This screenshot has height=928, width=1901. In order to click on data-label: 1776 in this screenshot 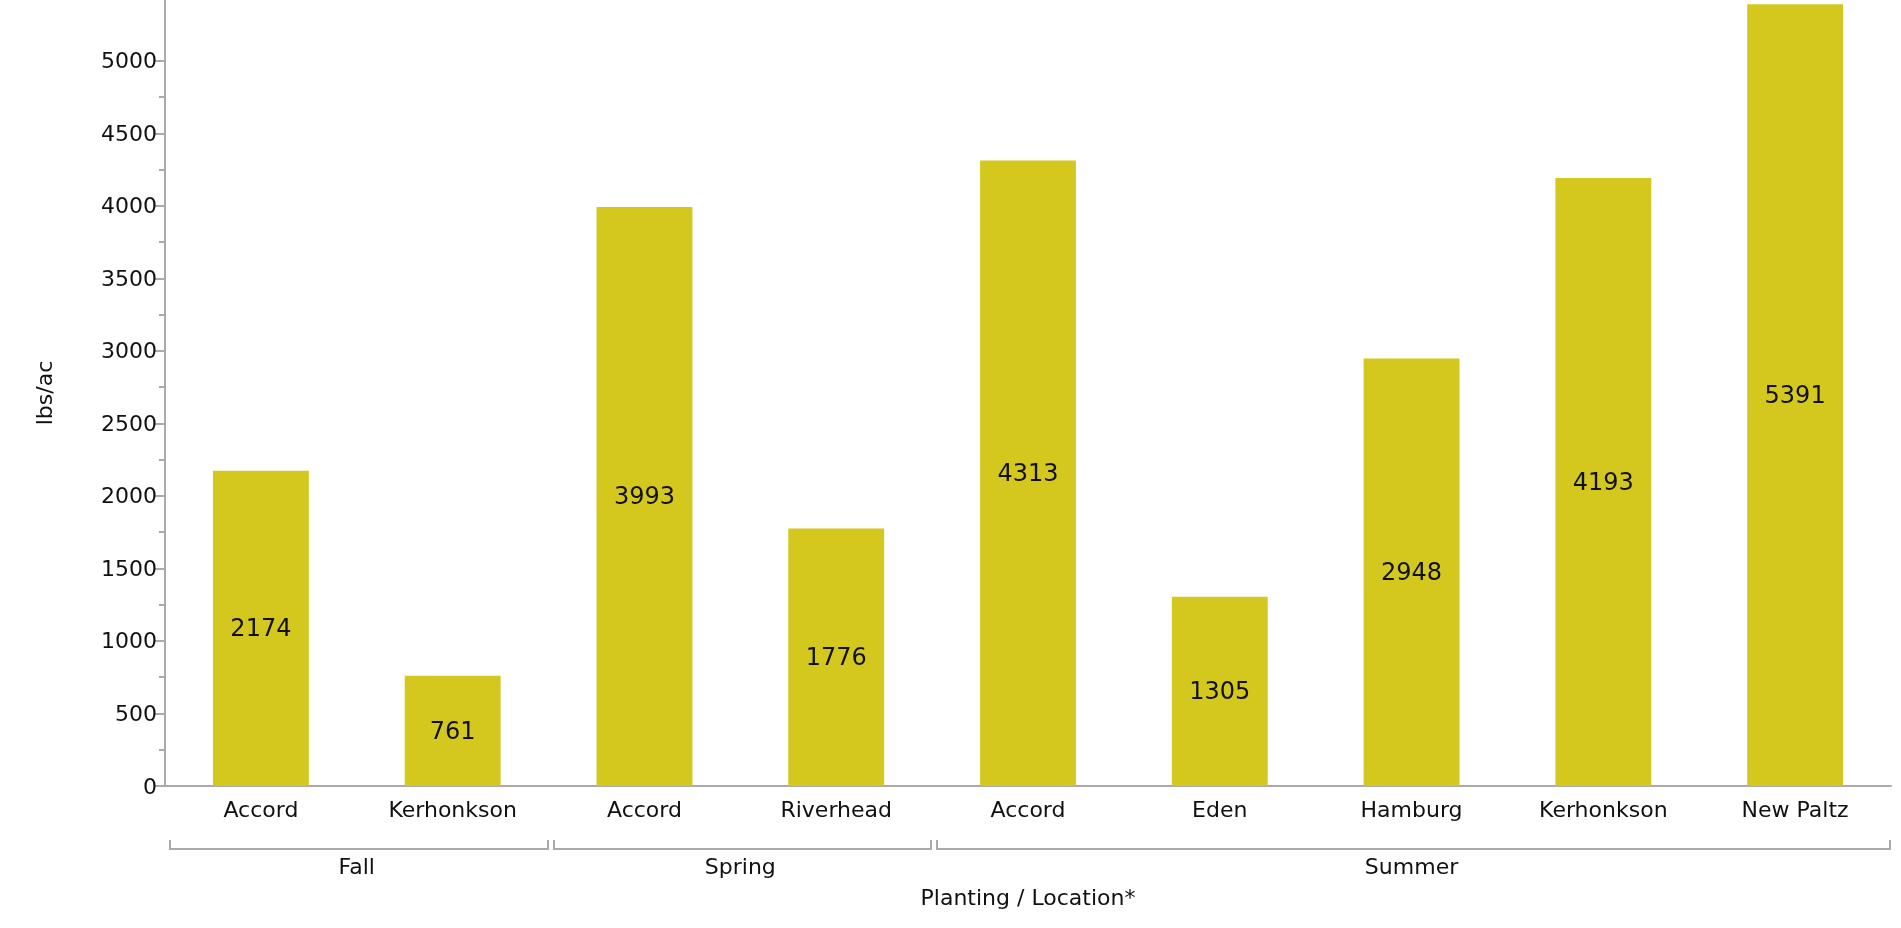, I will do `click(836, 657)`.